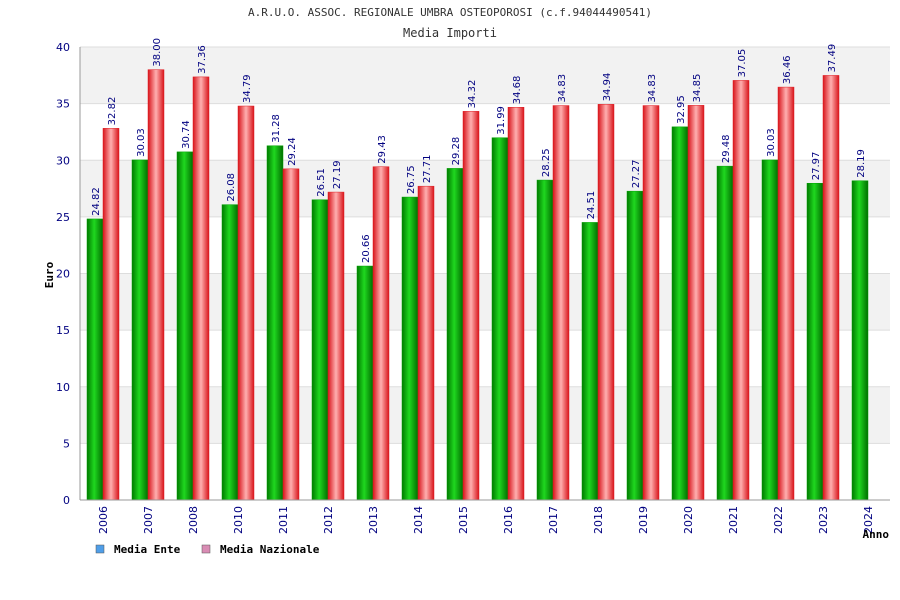 The width and height of the screenshot is (900, 600). Describe the element at coordinates (292, 151) in the screenshot. I see `data-label: 29.24` at that location.